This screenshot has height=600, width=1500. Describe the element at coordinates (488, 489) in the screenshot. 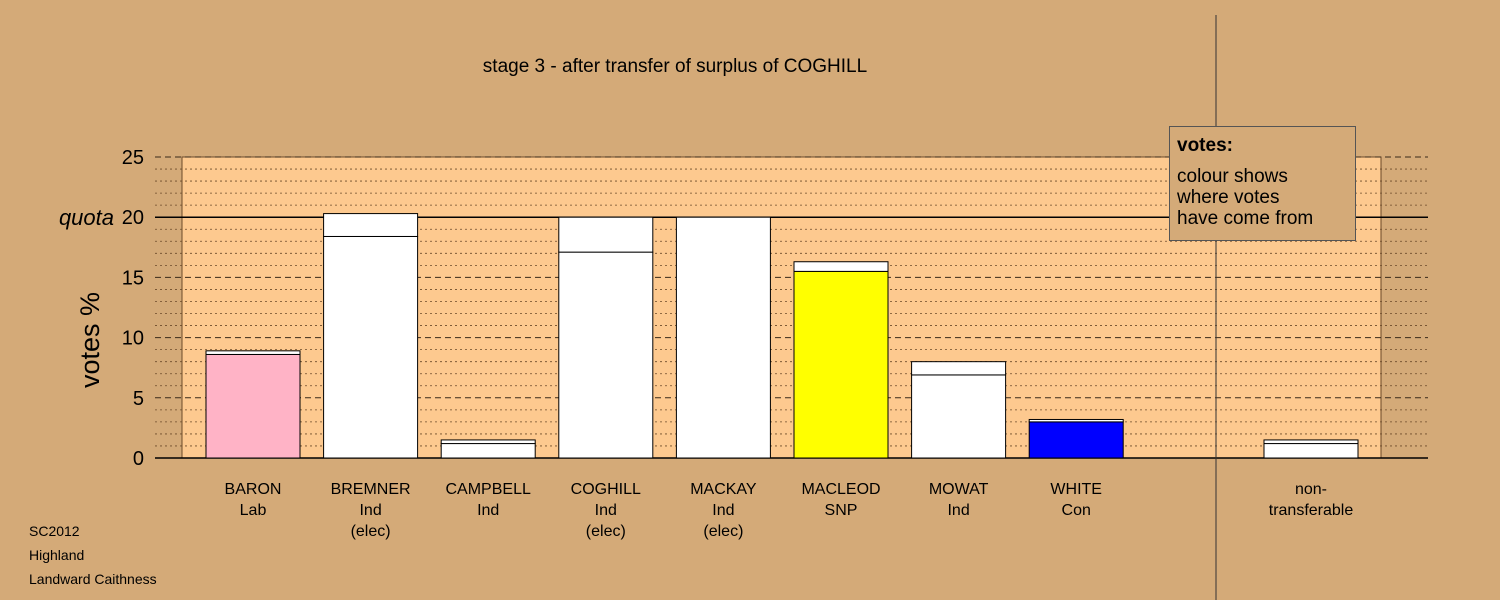

I see `x-label-campbell: CAMPBELL` at that location.